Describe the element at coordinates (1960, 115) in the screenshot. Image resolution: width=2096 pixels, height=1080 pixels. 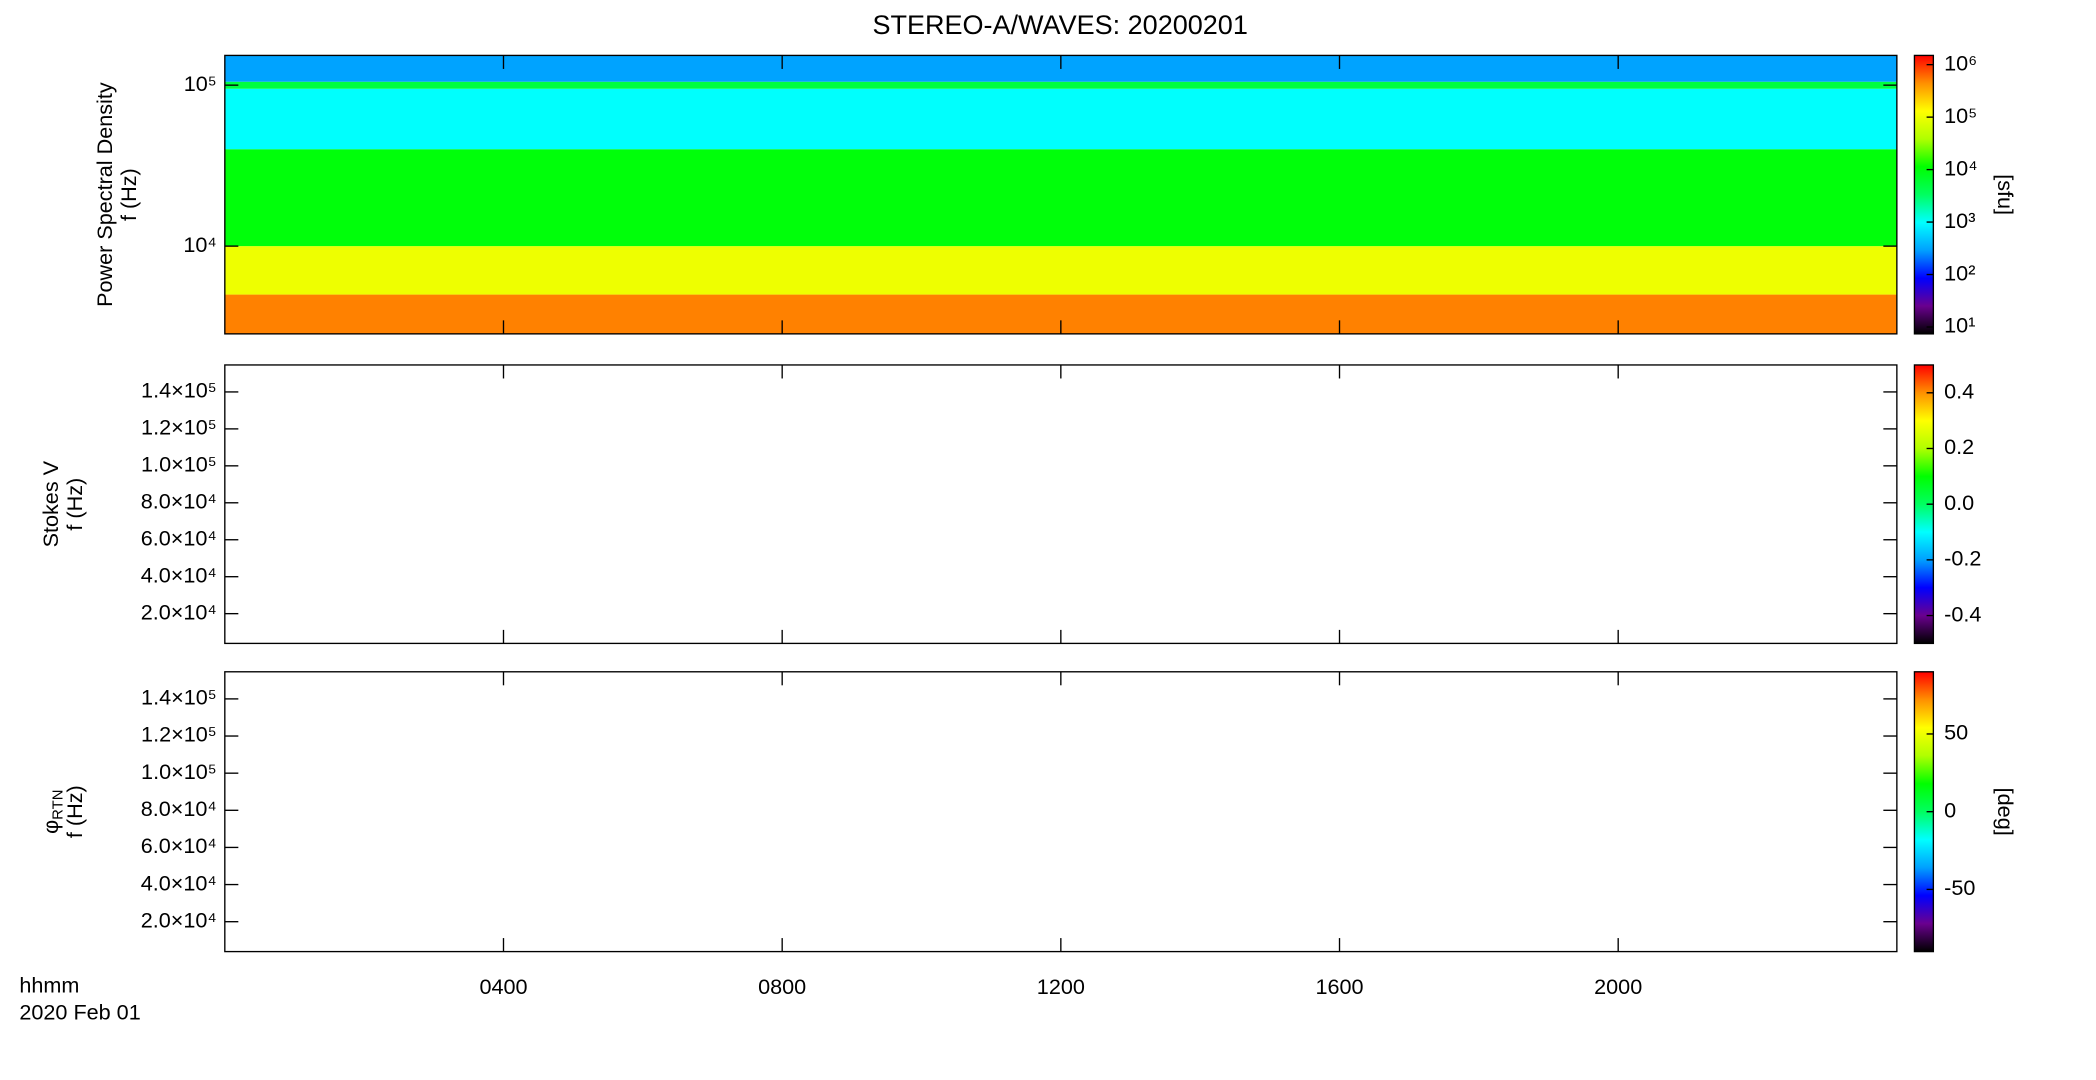
I see `colorbar-tick-label: 10⁵` at that location.